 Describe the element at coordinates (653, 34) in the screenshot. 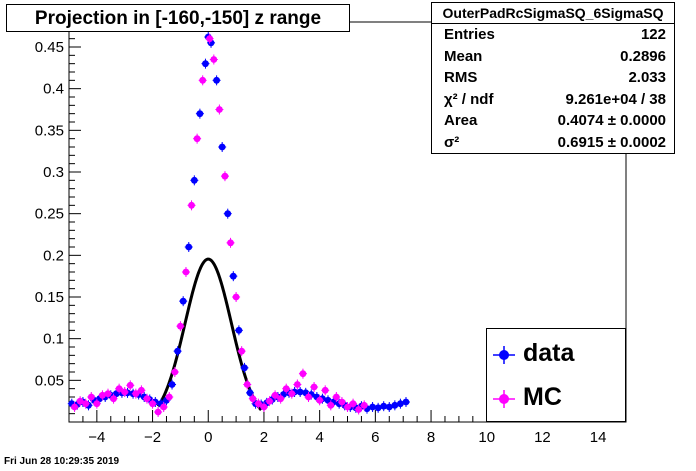

I see `stats-value: 122` at that location.